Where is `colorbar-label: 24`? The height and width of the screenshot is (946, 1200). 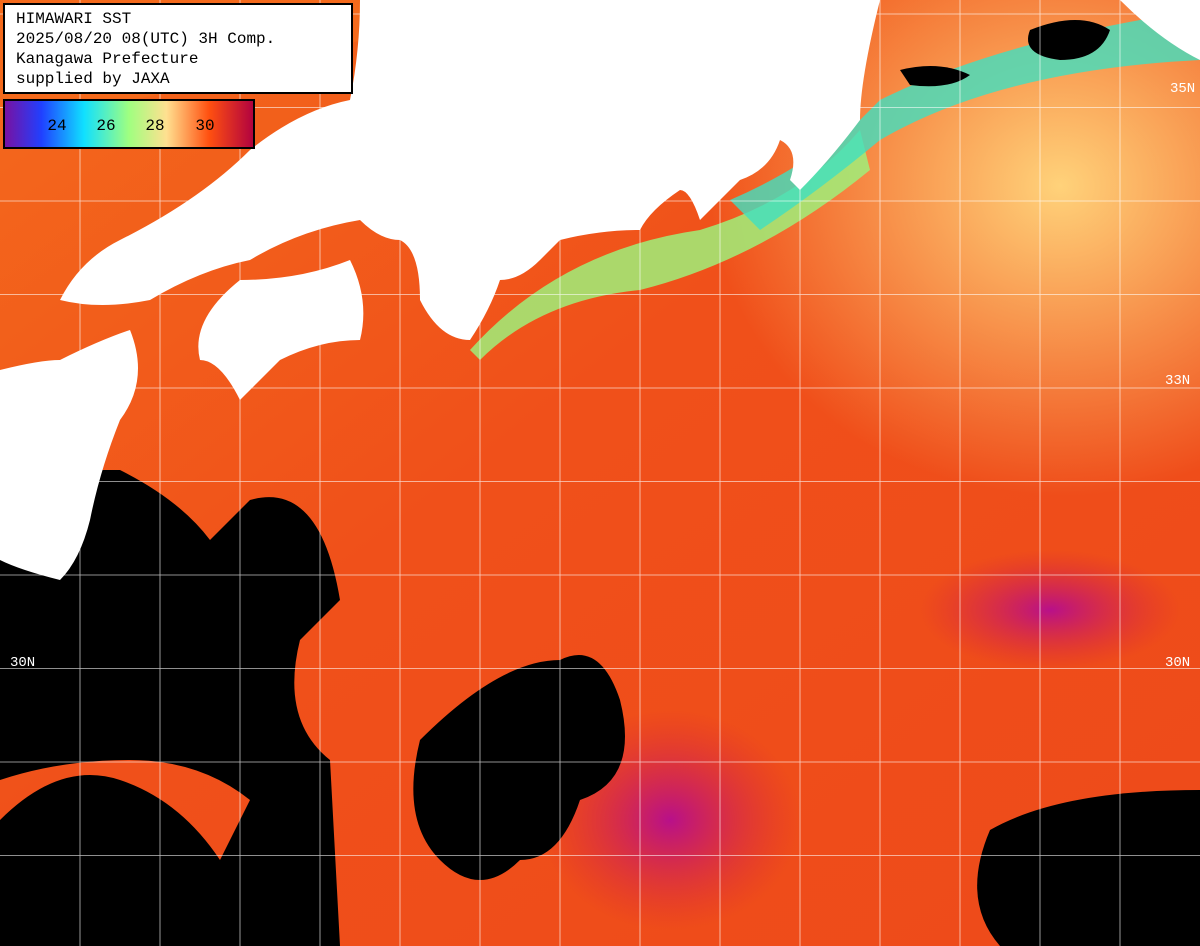
colorbar-label: 24 is located at coordinates (56, 126).